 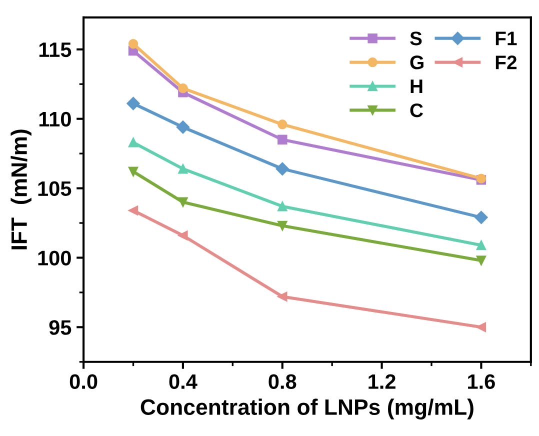 What do you see at coordinates (382, 381) in the screenshot?
I see `x-tick-label: 1.2` at bounding box center [382, 381].